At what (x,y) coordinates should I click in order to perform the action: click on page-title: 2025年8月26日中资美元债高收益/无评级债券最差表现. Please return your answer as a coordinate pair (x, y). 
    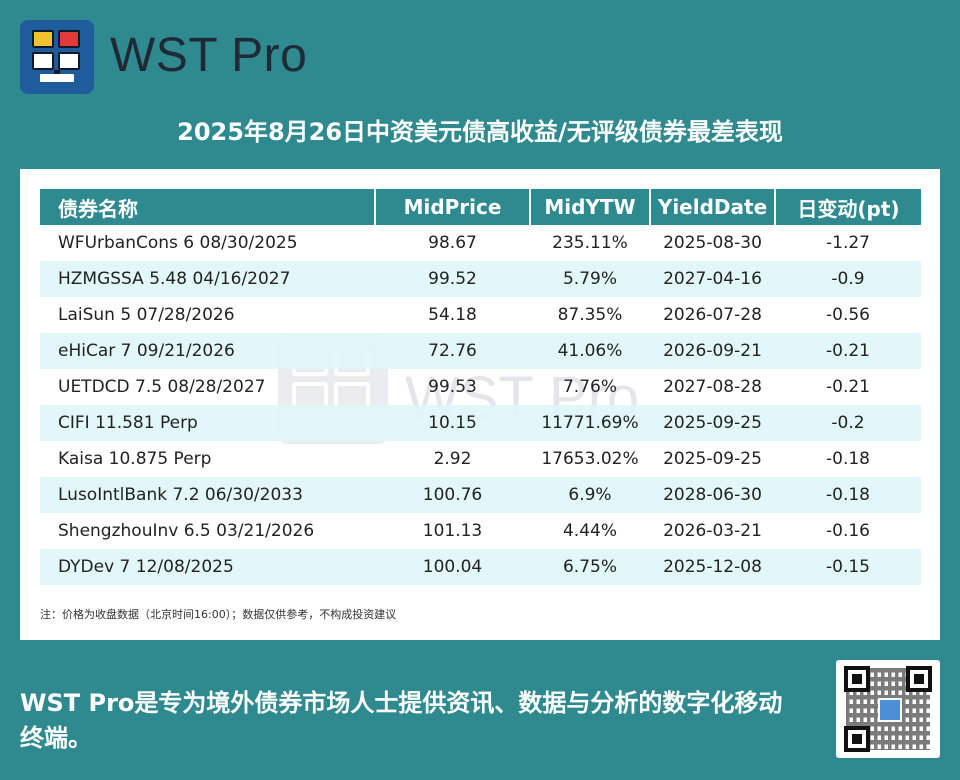
    Looking at the image, I should click on (480, 132).